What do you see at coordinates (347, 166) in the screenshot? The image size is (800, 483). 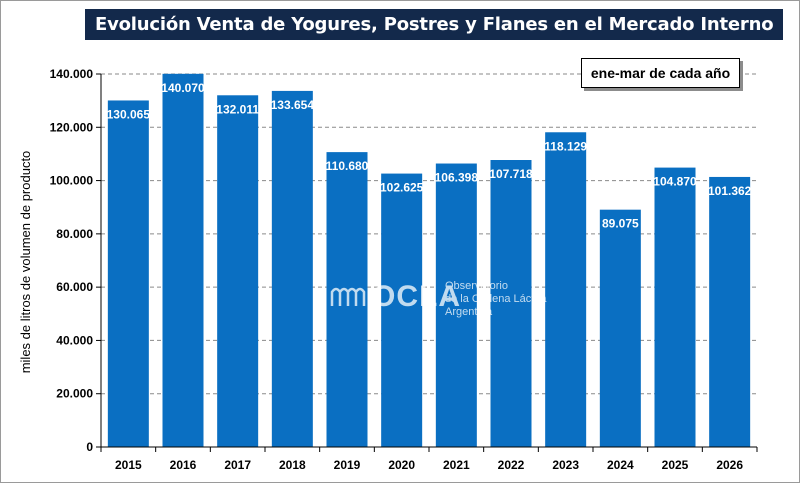 I see `value-label-2019: 110.680` at bounding box center [347, 166].